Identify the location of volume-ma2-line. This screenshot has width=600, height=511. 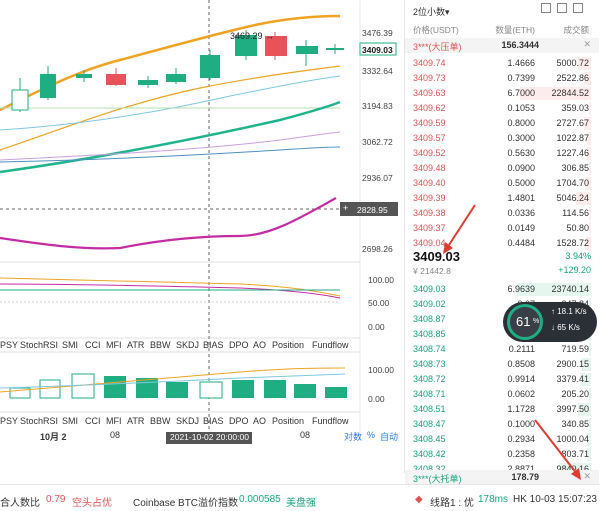
(173, 381).